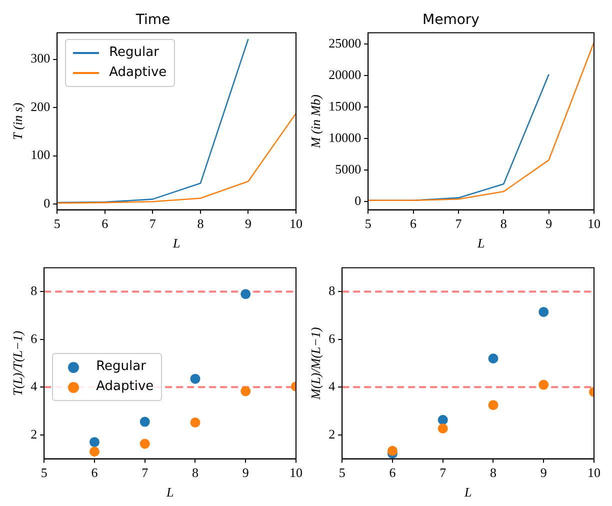  What do you see at coordinates (345, 43) in the screenshot?
I see `y-tick-label: 25000` at bounding box center [345, 43].